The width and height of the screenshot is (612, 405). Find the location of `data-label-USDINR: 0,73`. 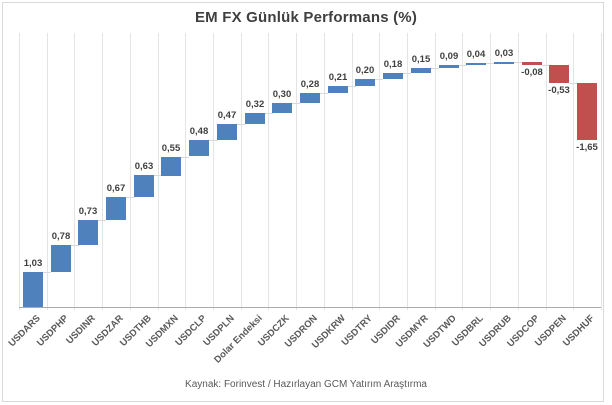

data-label-USDINR: 0,73 is located at coordinates (88, 211).